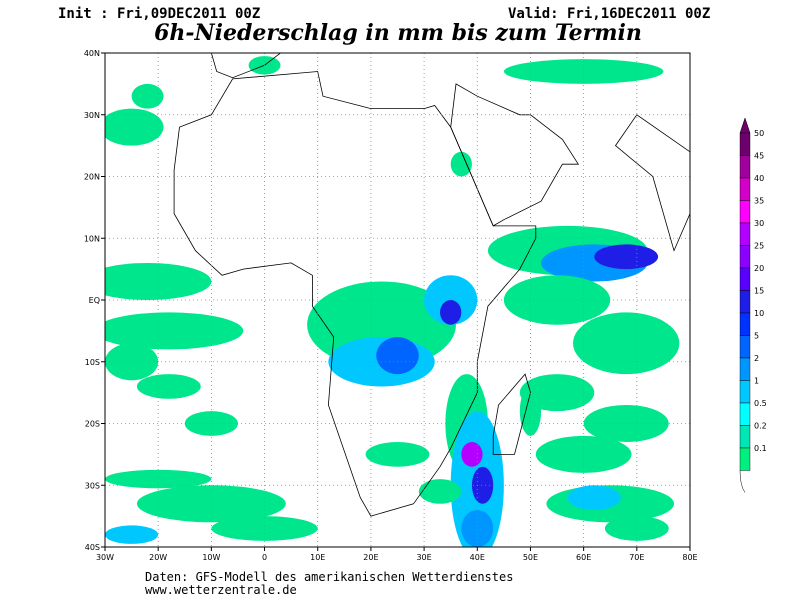  Describe the element at coordinates (759, 201) in the screenshot. I see `legend-label: 35` at that location.